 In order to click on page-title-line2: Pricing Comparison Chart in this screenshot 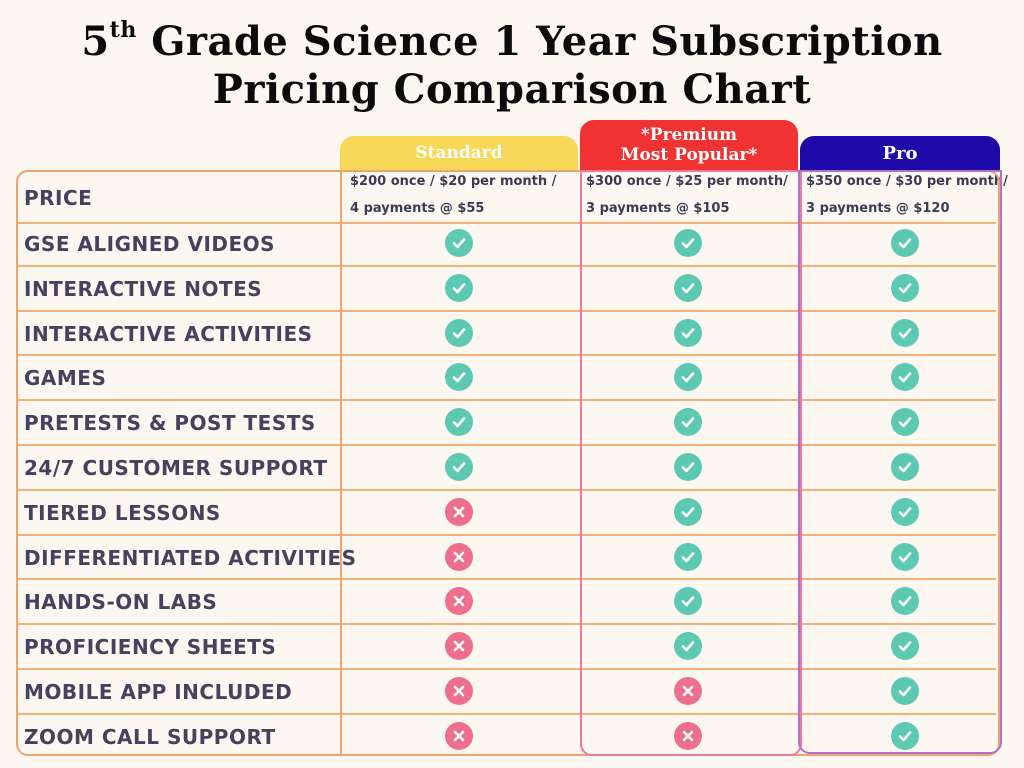, I will do `click(512, 89)`.